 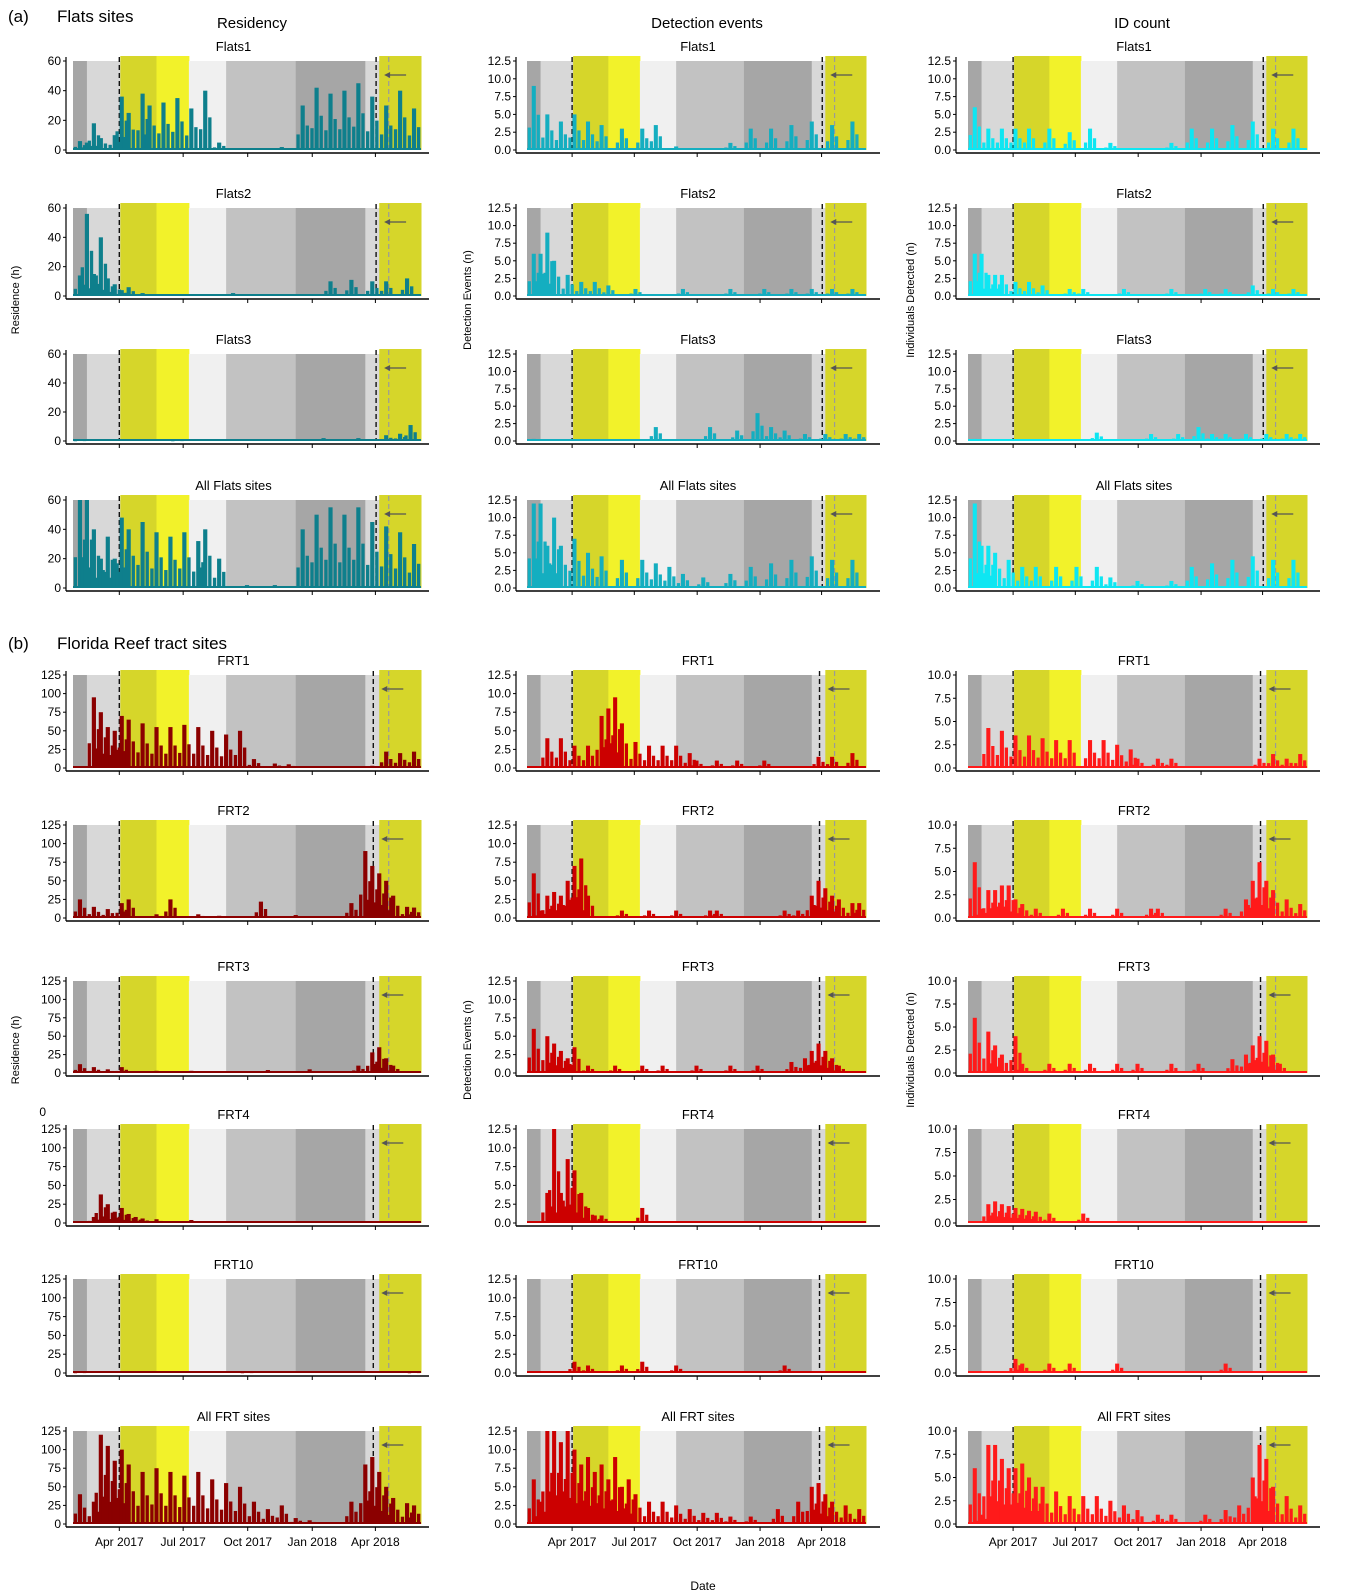 What do you see at coordinates (635, 1542) in the screenshot?
I see `x-tick-label: Jul 2017` at bounding box center [635, 1542].